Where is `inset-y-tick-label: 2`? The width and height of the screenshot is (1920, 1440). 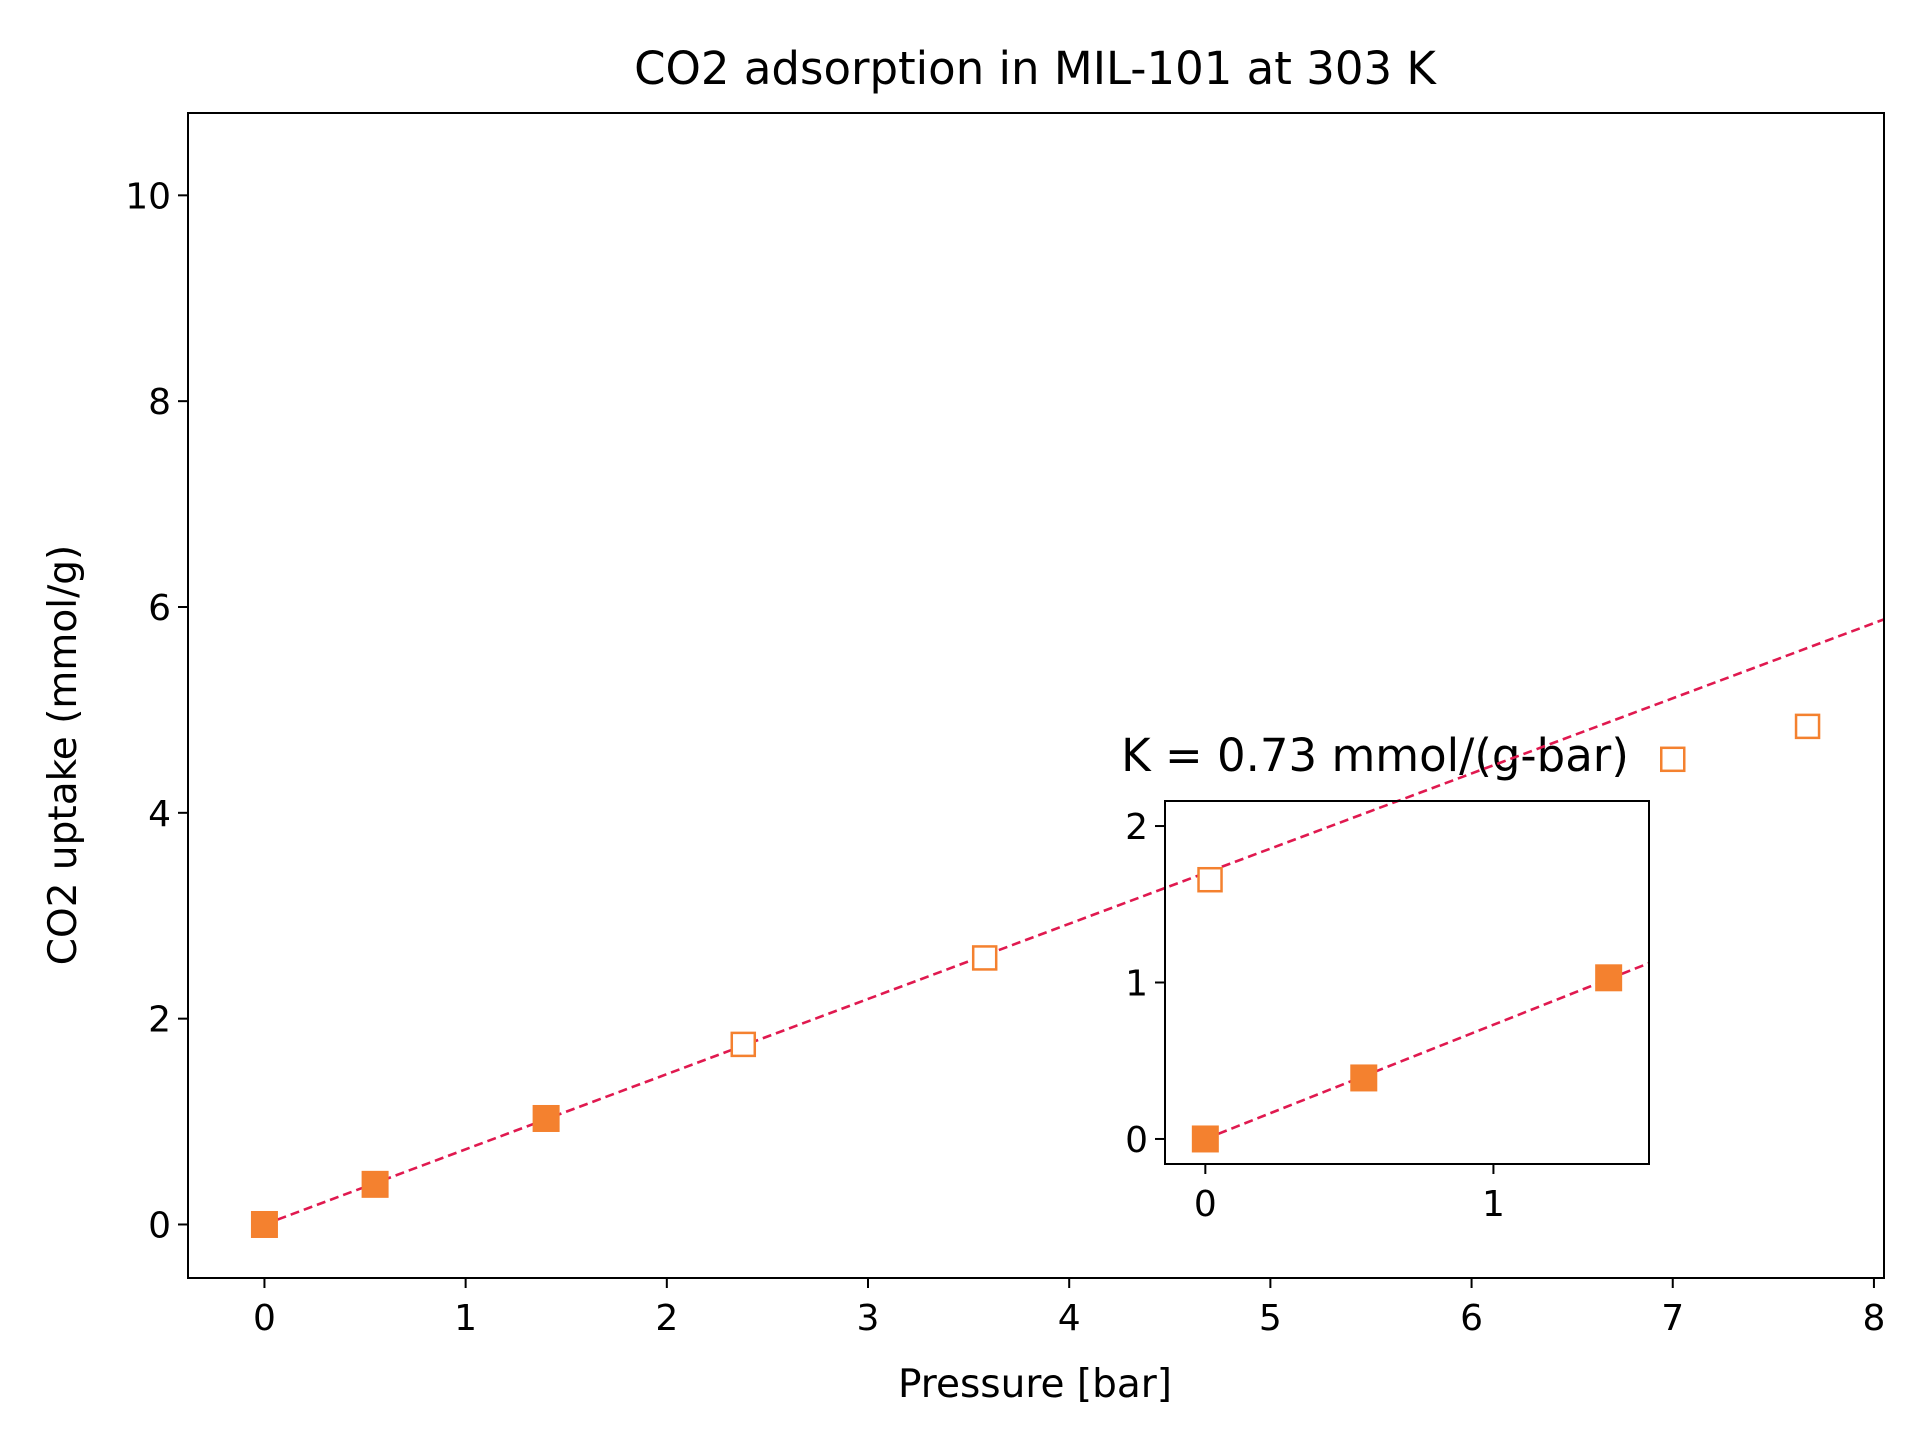 inset-y-tick-label: 2 is located at coordinates (1136, 827).